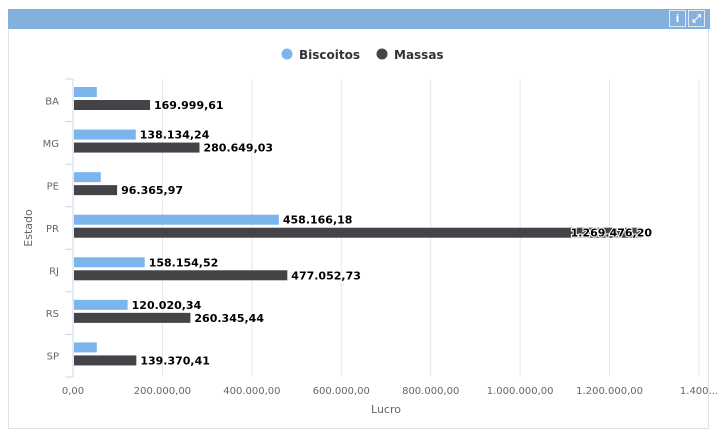  Describe the element at coordinates (329, 55) in the screenshot. I see `legend-item-biscoitos: Biscoitos` at that location.